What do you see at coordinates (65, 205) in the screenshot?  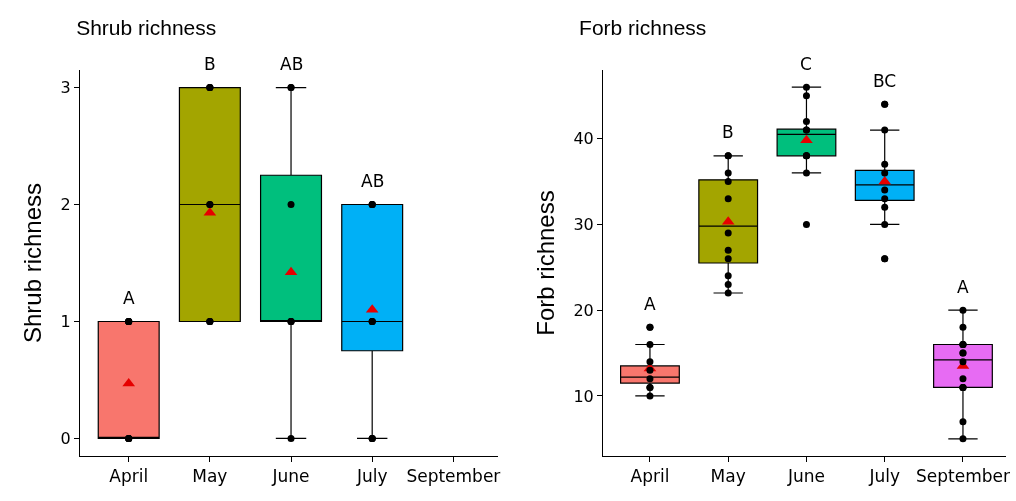 I see `y-tick-label: 2` at bounding box center [65, 205].